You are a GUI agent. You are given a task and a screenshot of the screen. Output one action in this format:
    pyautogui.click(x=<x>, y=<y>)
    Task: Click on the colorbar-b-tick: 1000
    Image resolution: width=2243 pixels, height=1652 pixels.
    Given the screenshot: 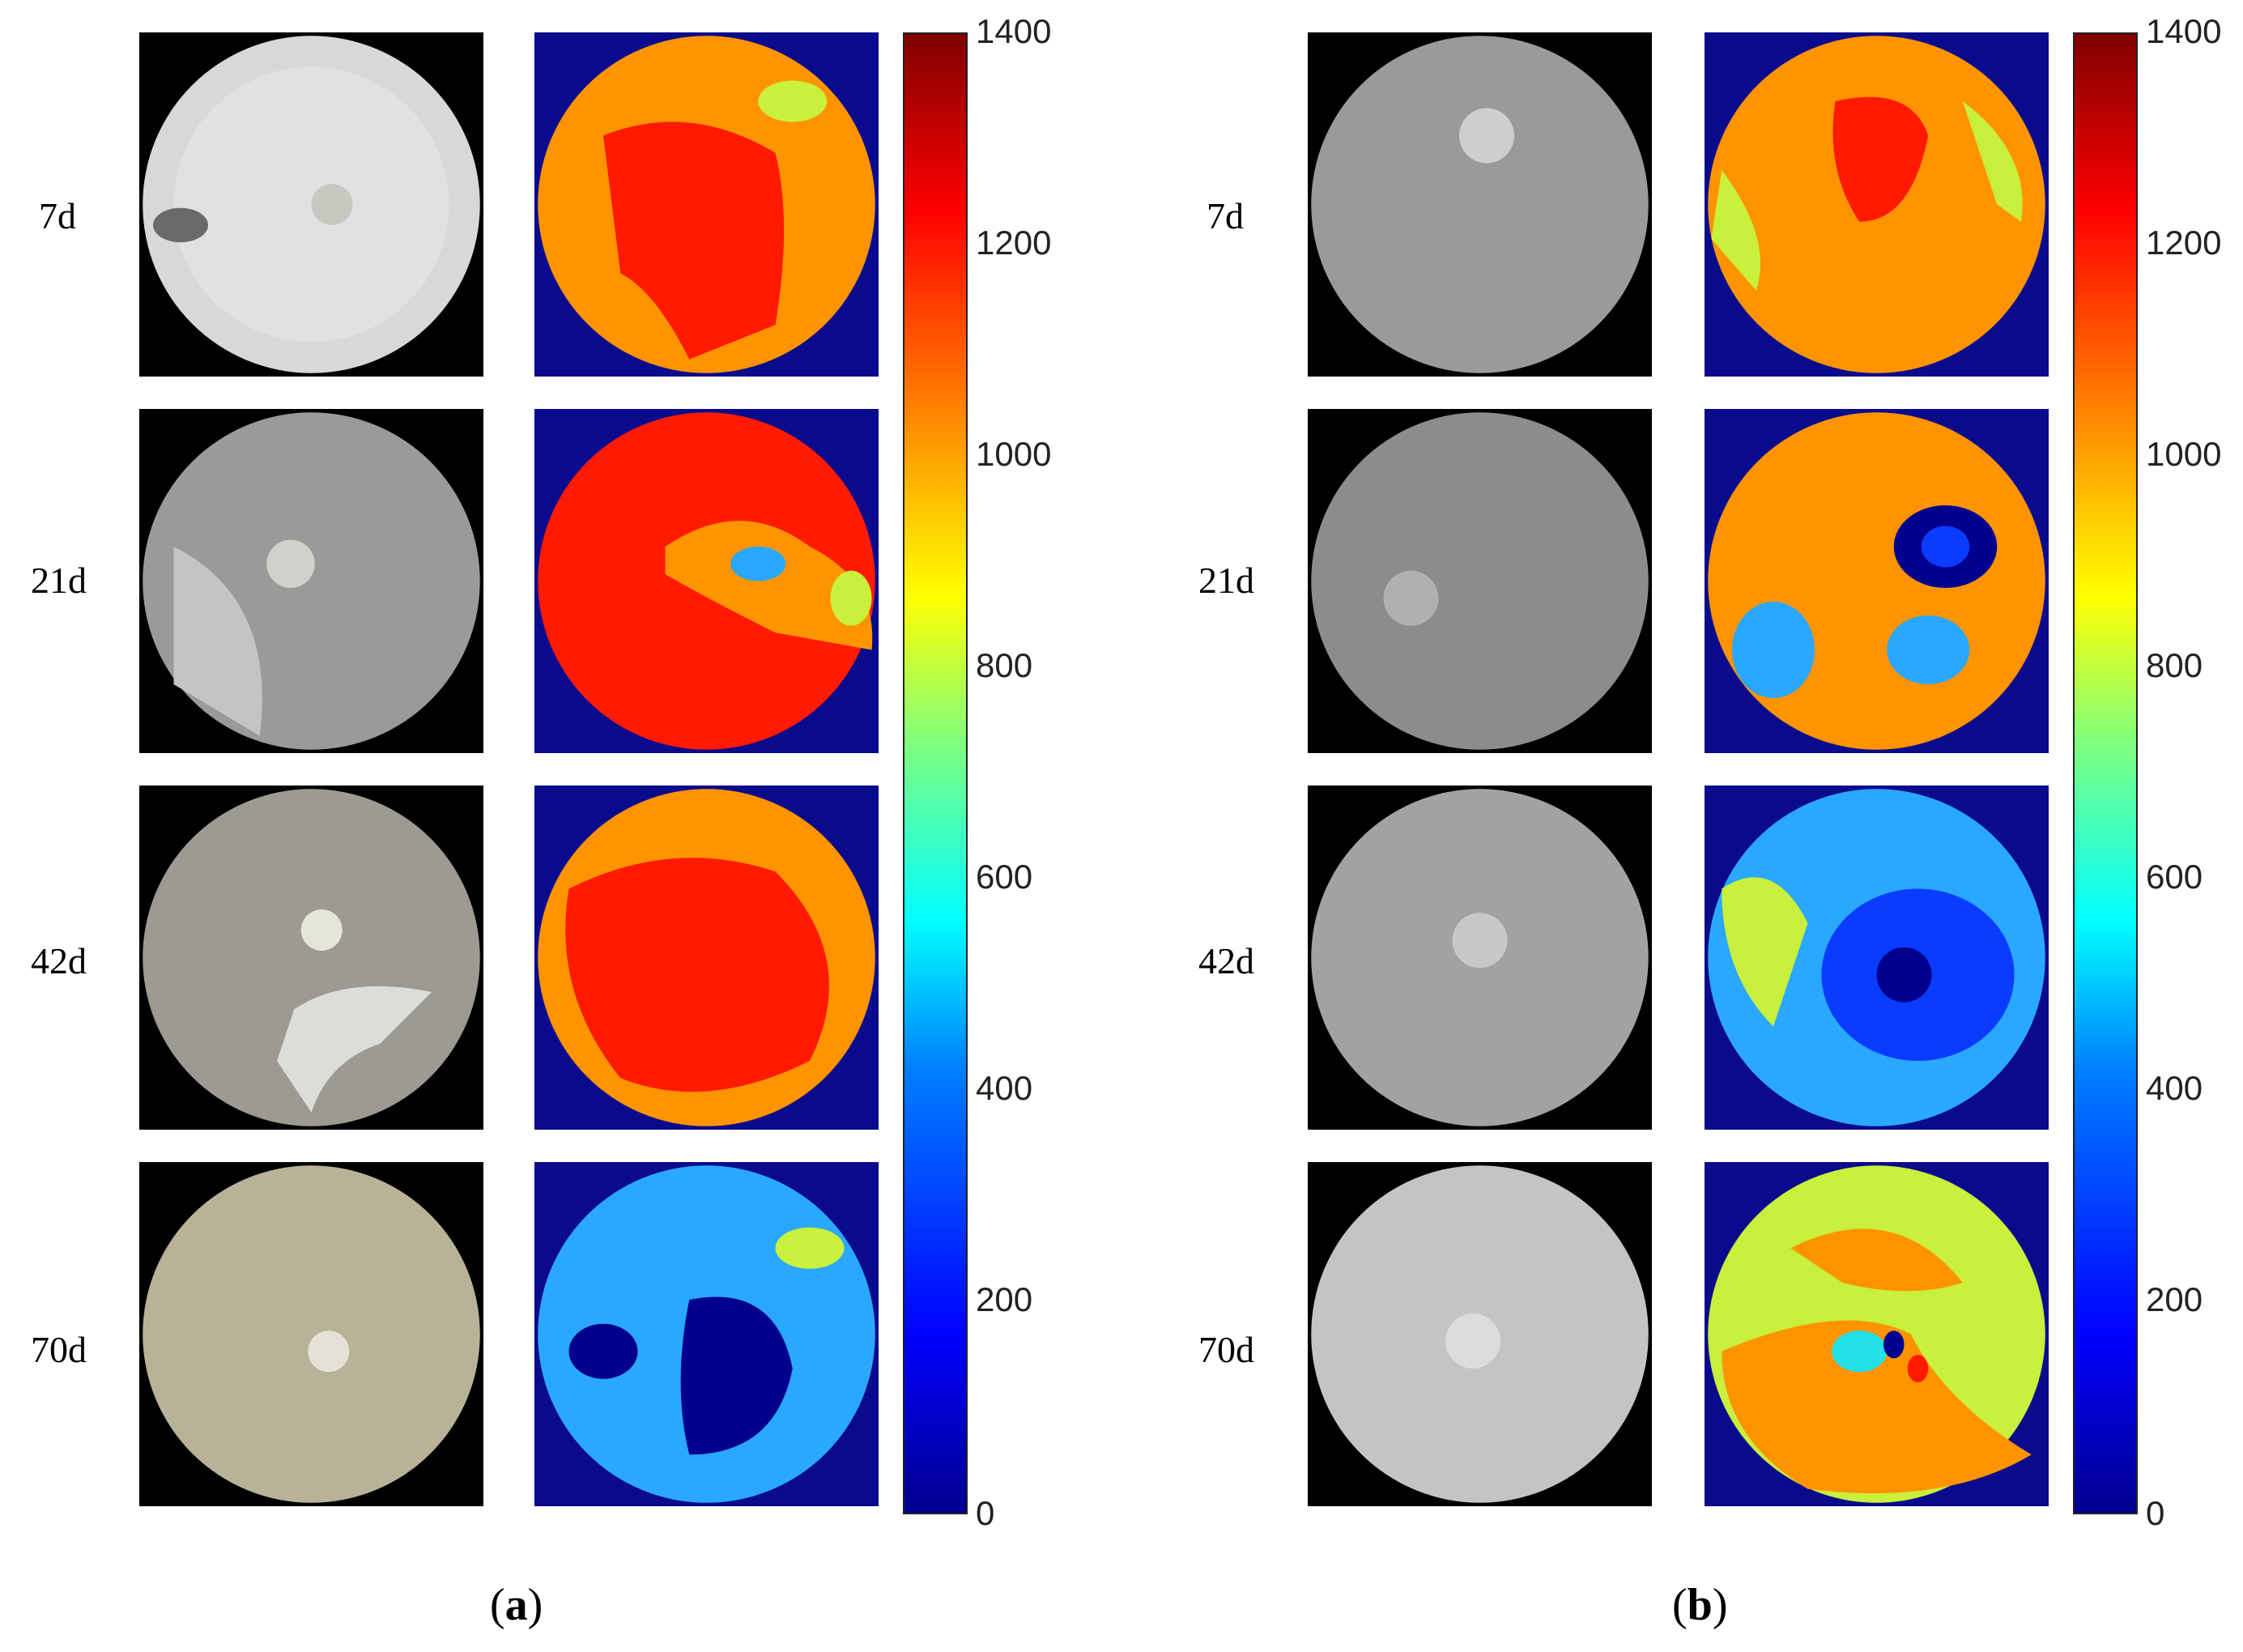 What is the action you would take?
    pyautogui.click(x=2184, y=454)
    